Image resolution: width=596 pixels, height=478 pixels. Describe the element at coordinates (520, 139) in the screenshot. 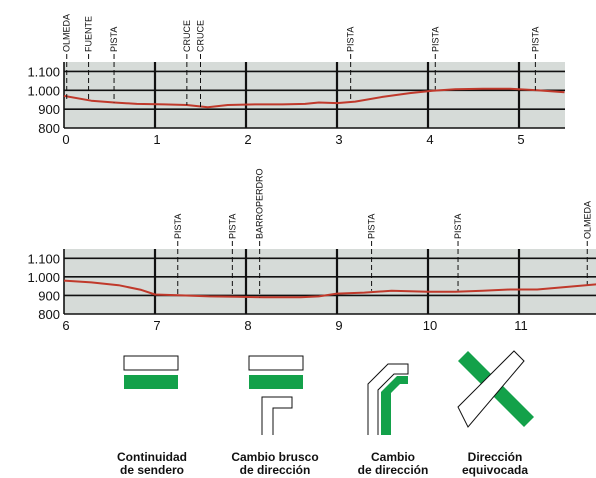

I see `x-tick-label: 5` at that location.